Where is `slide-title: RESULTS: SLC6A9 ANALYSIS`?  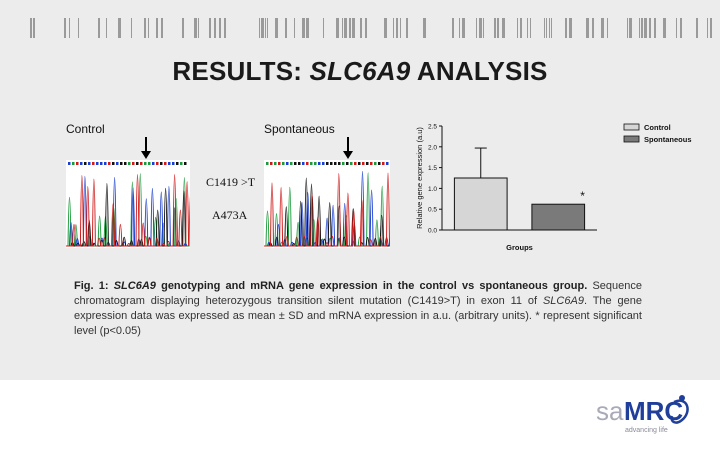
slide-title: RESULTS: SLC6A9 ANALYSIS is located at coordinates (360, 71).